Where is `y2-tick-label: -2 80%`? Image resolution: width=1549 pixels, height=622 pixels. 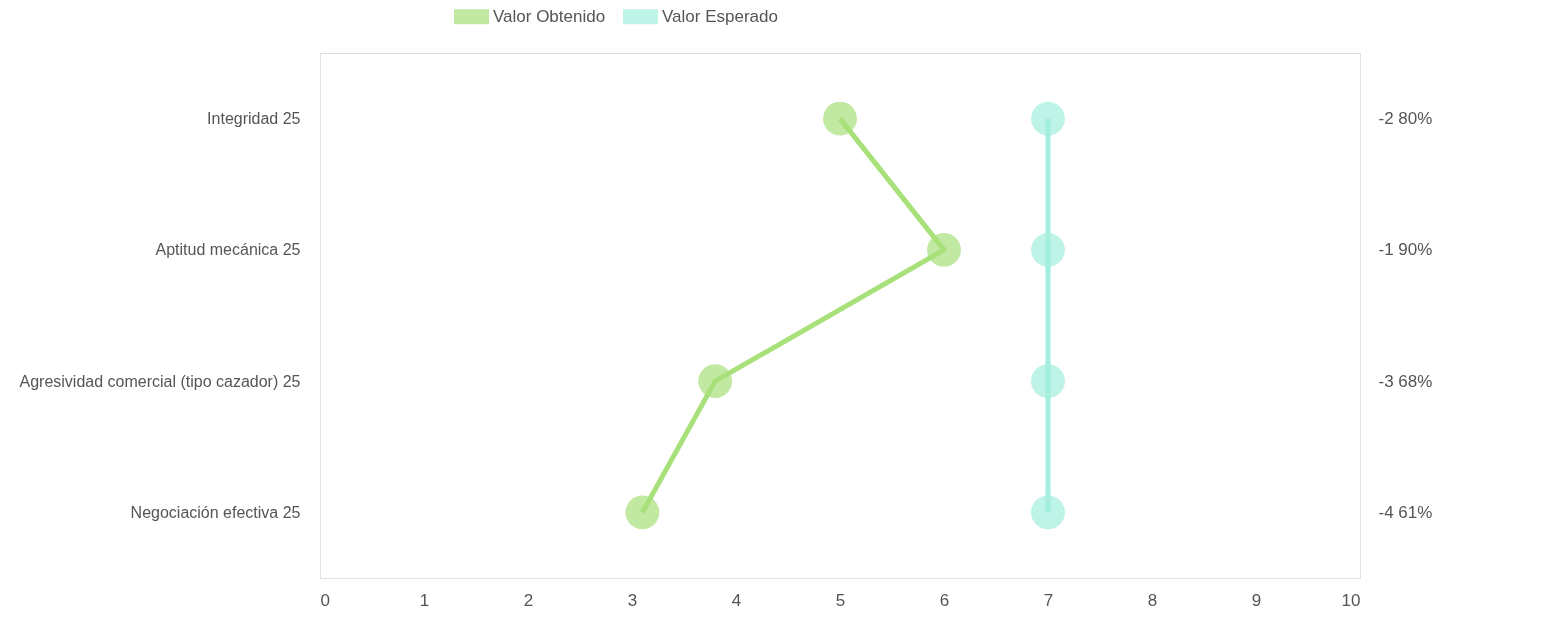
y2-tick-label: -2 80% is located at coordinates (1405, 119).